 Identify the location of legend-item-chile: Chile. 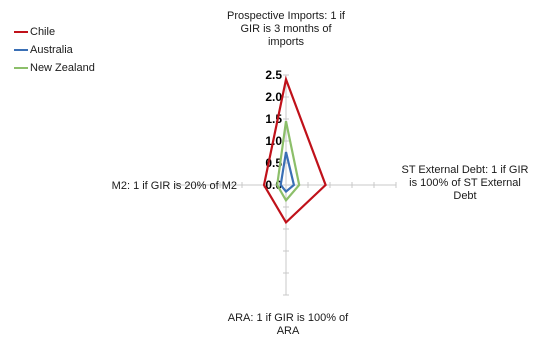
(34, 32).